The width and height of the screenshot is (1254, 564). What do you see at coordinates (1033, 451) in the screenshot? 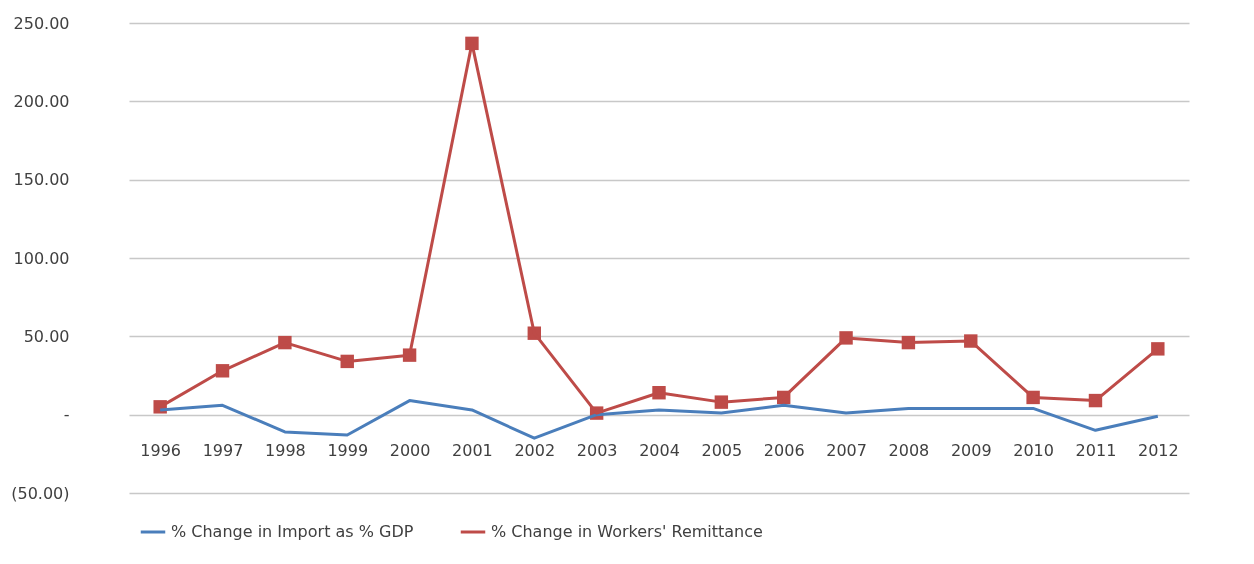
I see `x-tick-label: 2010` at bounding box center [1033, 451].